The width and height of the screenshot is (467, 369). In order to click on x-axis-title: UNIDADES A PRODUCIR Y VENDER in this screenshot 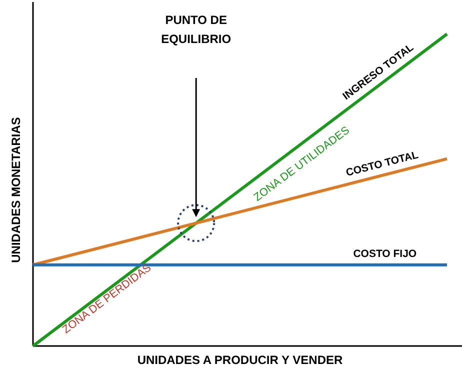, I will do `click(240, 360)`.